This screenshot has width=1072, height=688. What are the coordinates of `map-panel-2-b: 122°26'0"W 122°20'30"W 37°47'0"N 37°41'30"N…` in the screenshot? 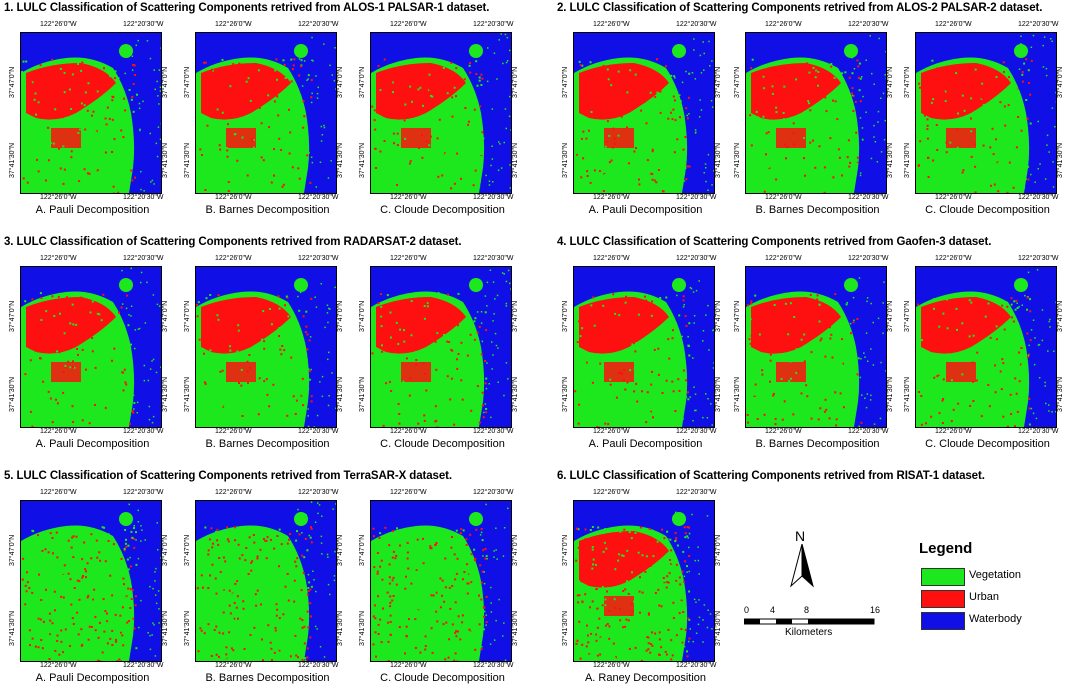 It's located at (817, 120).